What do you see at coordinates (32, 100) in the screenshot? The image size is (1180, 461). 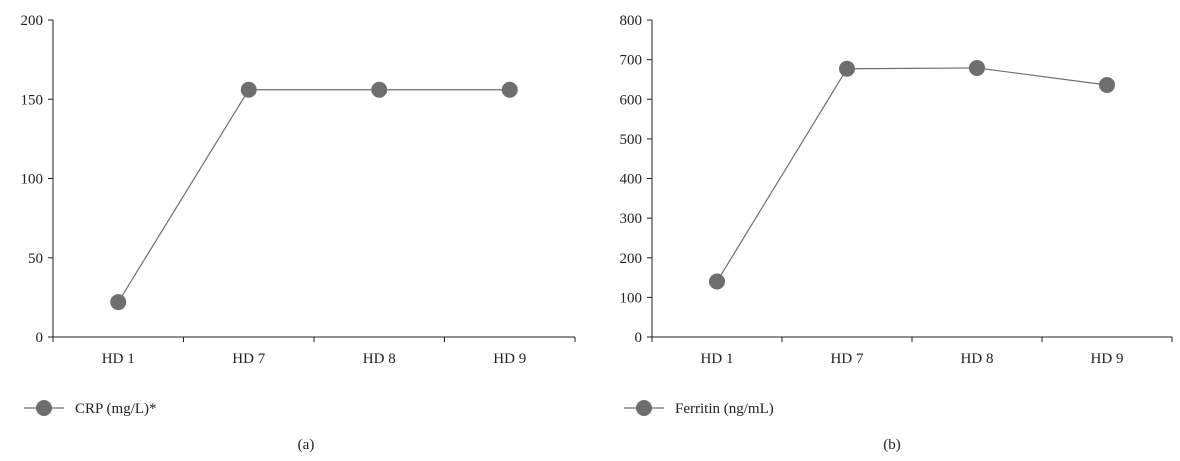 I see `y-tick-label: 150` at bounding box center [32, 100].